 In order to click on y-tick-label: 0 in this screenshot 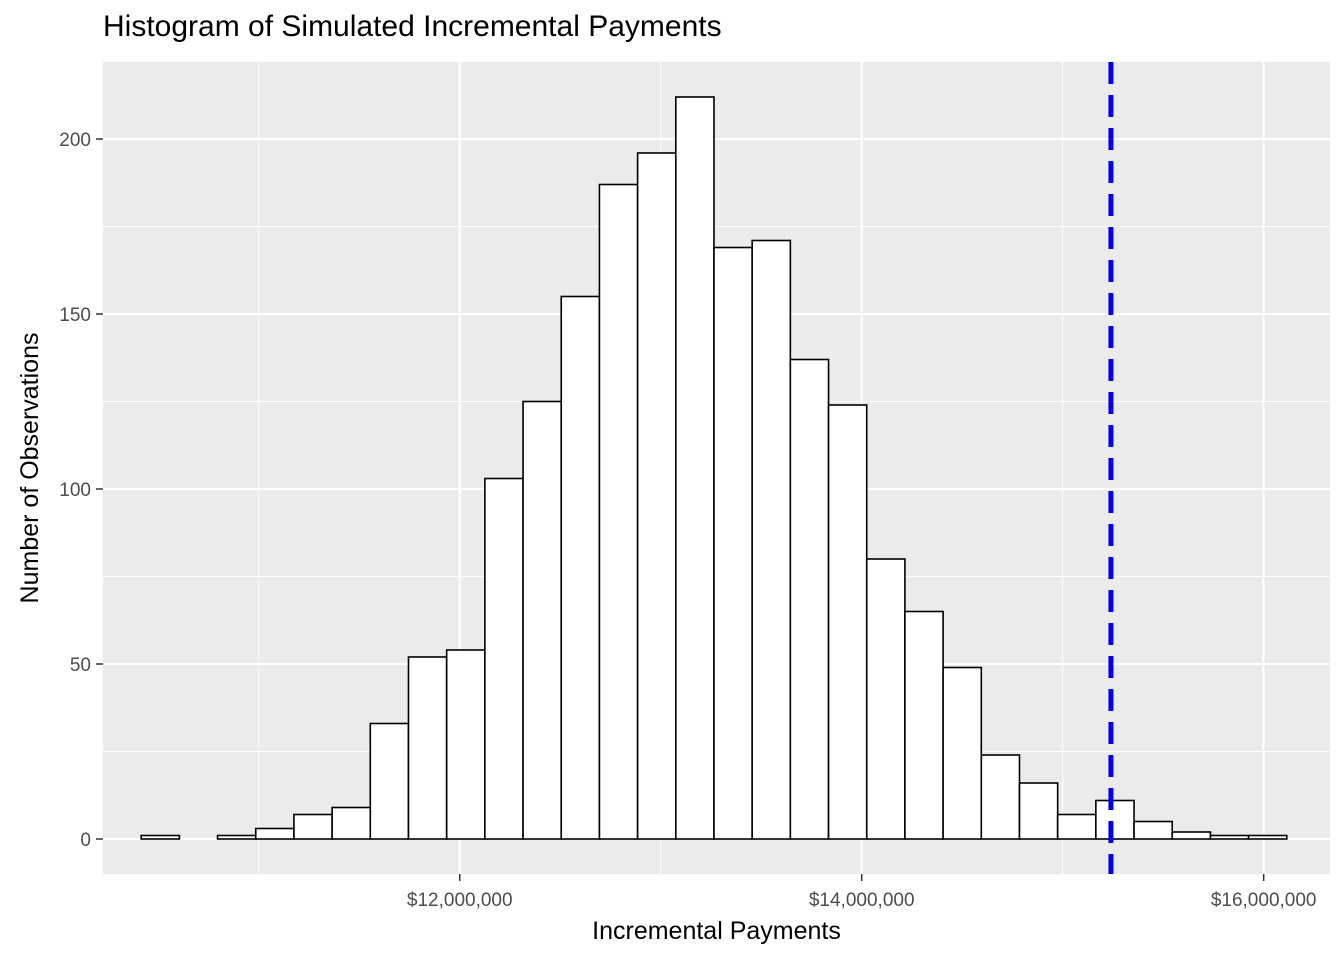, I will do `click(85, 840)`.